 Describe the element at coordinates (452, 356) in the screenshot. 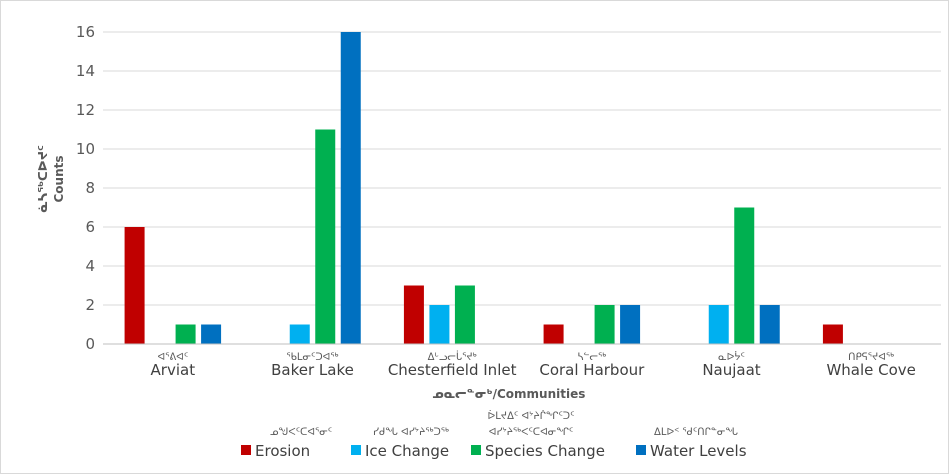

I see `x-category-label-syllabics: ᐃᒡᓗᓕᒑᕐᔪᒃ` at that location.